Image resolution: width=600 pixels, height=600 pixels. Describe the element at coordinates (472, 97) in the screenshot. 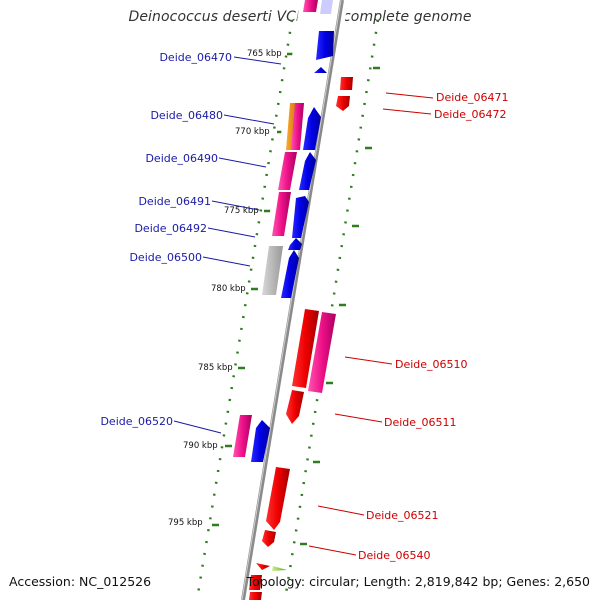

I see `gene-label-reverse: Deide_06471` at that location.